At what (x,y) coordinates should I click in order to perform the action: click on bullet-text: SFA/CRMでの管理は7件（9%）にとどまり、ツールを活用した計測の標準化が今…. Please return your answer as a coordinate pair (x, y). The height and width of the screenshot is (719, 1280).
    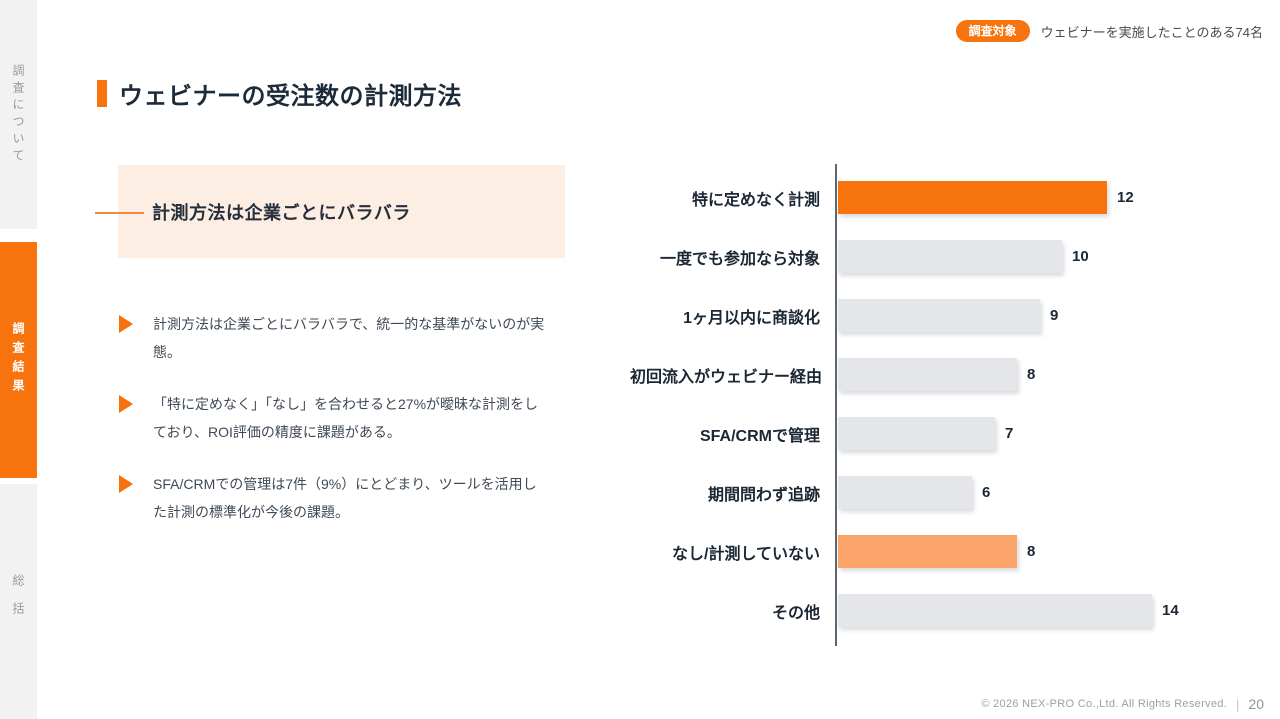
    Looking at the image, I should click on (345, 498).